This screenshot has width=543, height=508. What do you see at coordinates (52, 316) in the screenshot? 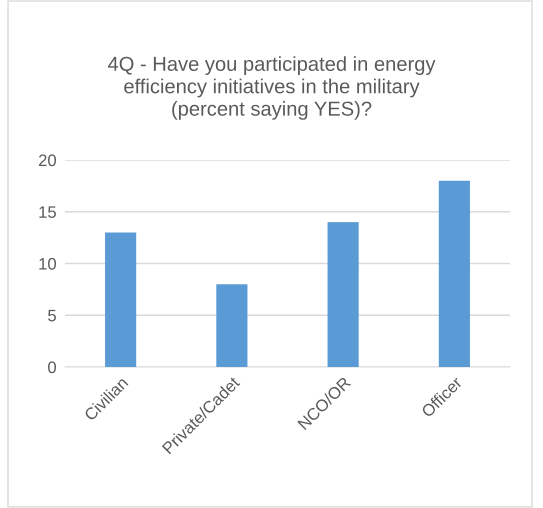
I see `y-tick-label: 5` at bounding box center [52, 316].